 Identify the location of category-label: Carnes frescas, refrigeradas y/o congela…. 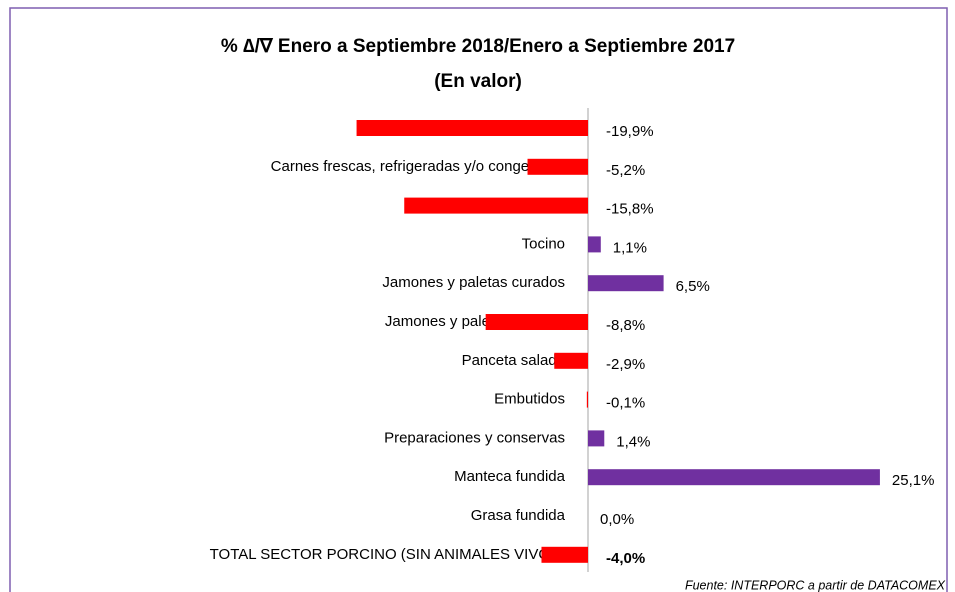
(418, 166).